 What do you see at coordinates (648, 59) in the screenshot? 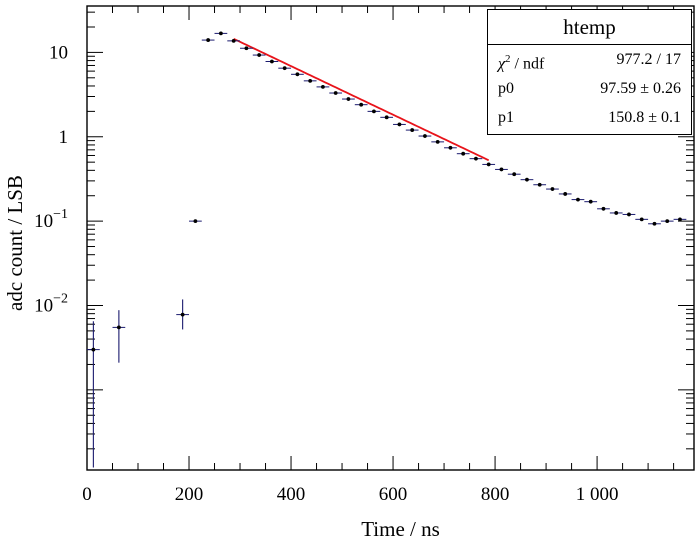
I see `stats-value-chi2: 977.2 / 17` at bounding box center [648, 59].